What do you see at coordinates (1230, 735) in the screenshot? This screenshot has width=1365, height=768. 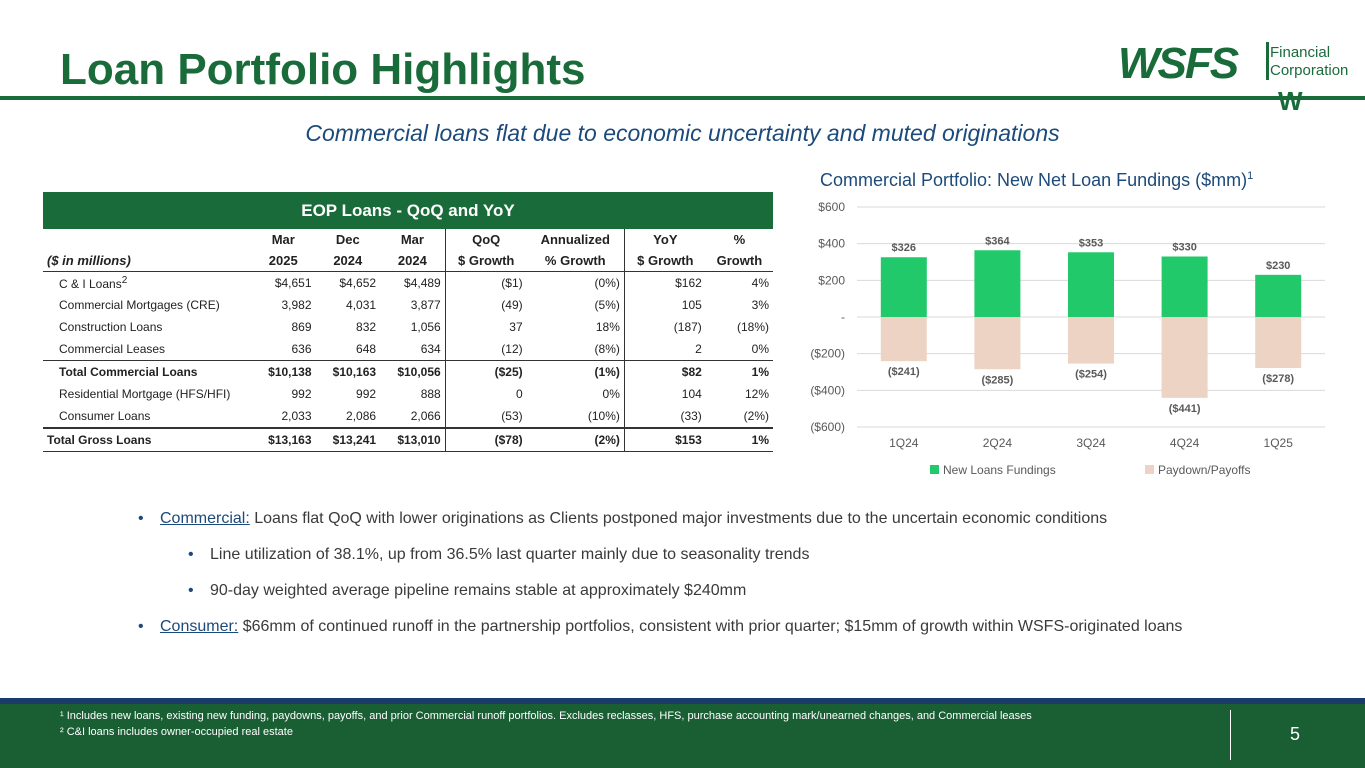 I see `footer-divider` at bounding box center [1230, 735].